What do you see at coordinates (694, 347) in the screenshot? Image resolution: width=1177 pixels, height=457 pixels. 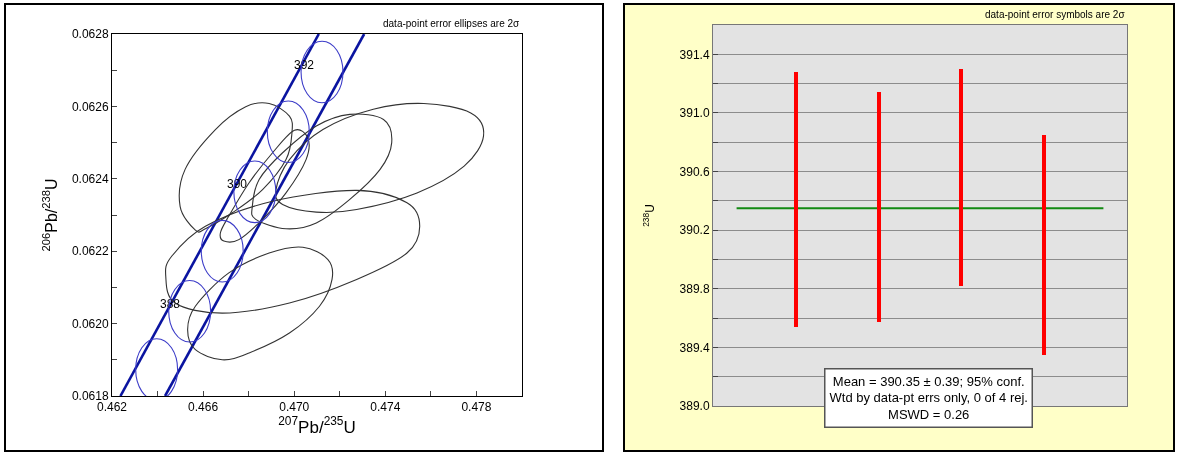 I see `y-tick-label: 389.4` at bounding box center [694, 347].